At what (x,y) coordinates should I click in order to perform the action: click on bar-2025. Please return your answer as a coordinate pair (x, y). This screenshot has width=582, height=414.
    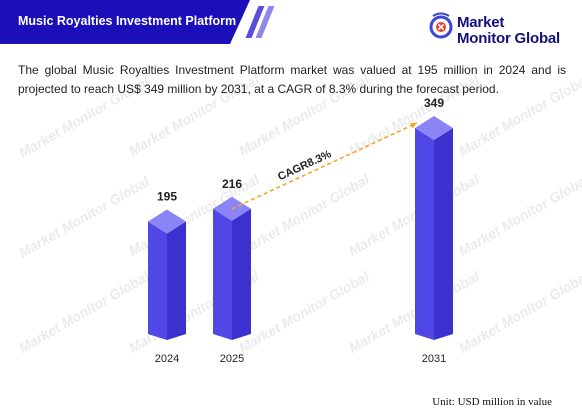
    Looking at the image, I should click on (232, 268).